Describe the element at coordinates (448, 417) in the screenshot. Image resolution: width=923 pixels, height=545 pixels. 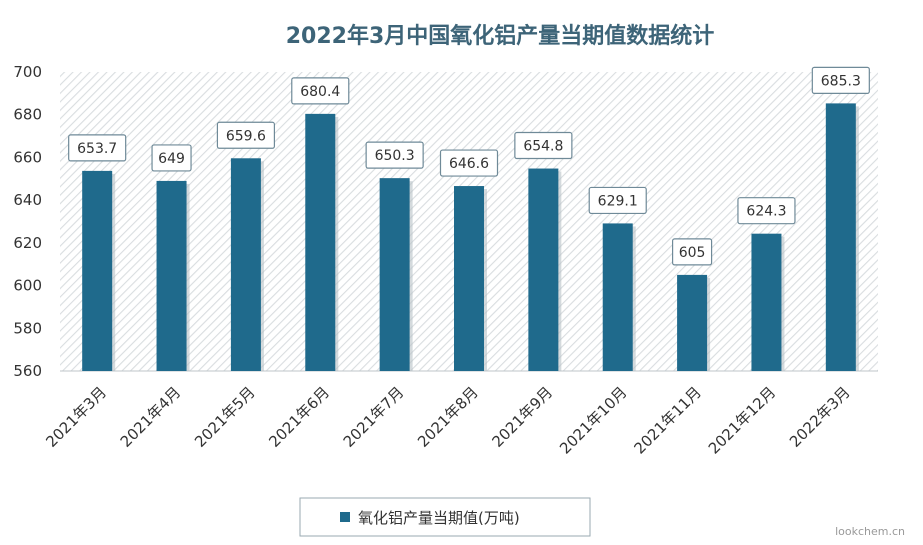
I see `x-tick-label: 2021年8月` at that location.